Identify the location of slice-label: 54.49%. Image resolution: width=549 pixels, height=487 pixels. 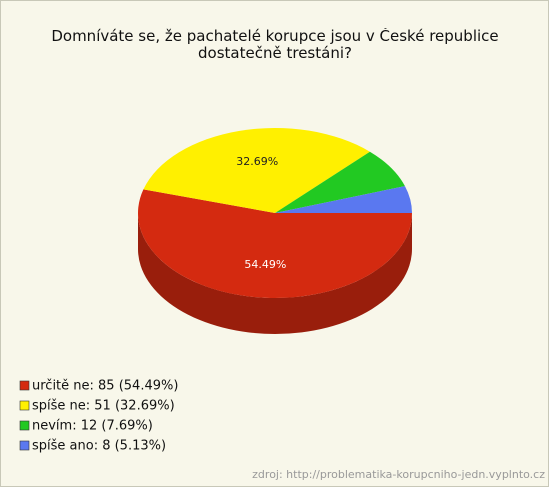
(265, 264).